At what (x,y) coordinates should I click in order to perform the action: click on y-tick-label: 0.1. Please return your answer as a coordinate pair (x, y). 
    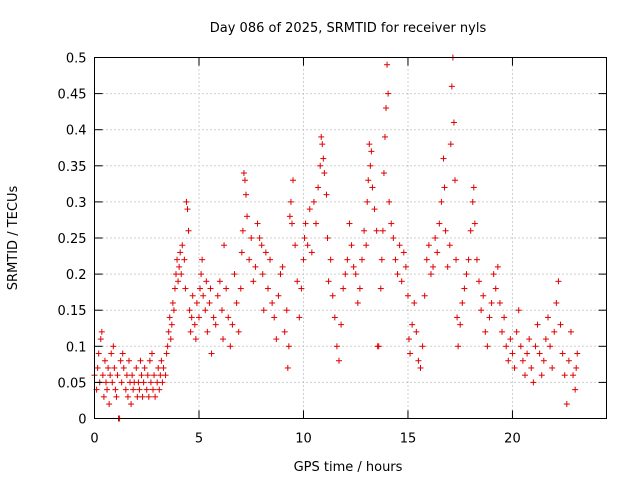
    Looking at the image, I should click on (76, 347).